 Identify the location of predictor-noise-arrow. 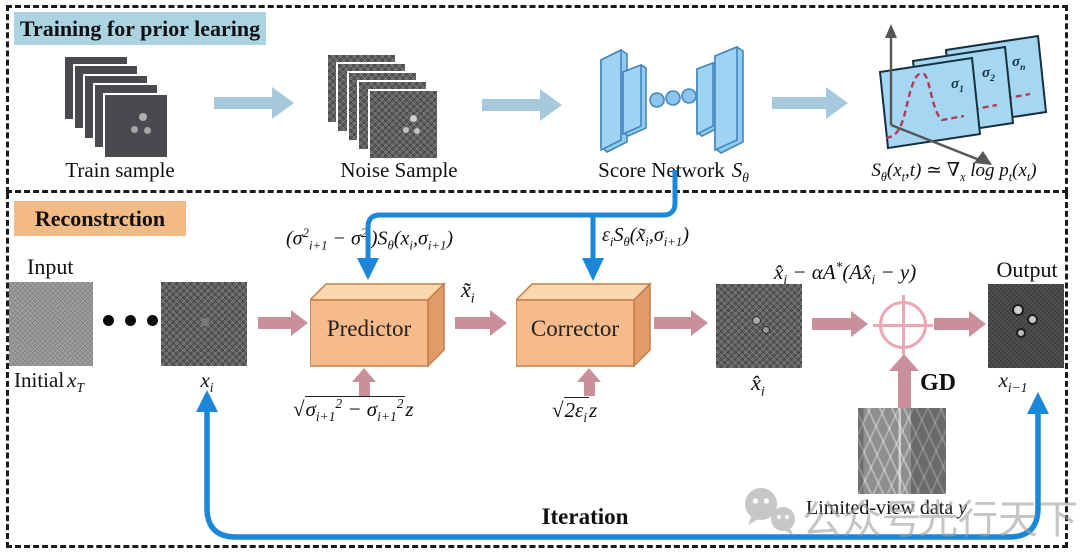
(364, 382).